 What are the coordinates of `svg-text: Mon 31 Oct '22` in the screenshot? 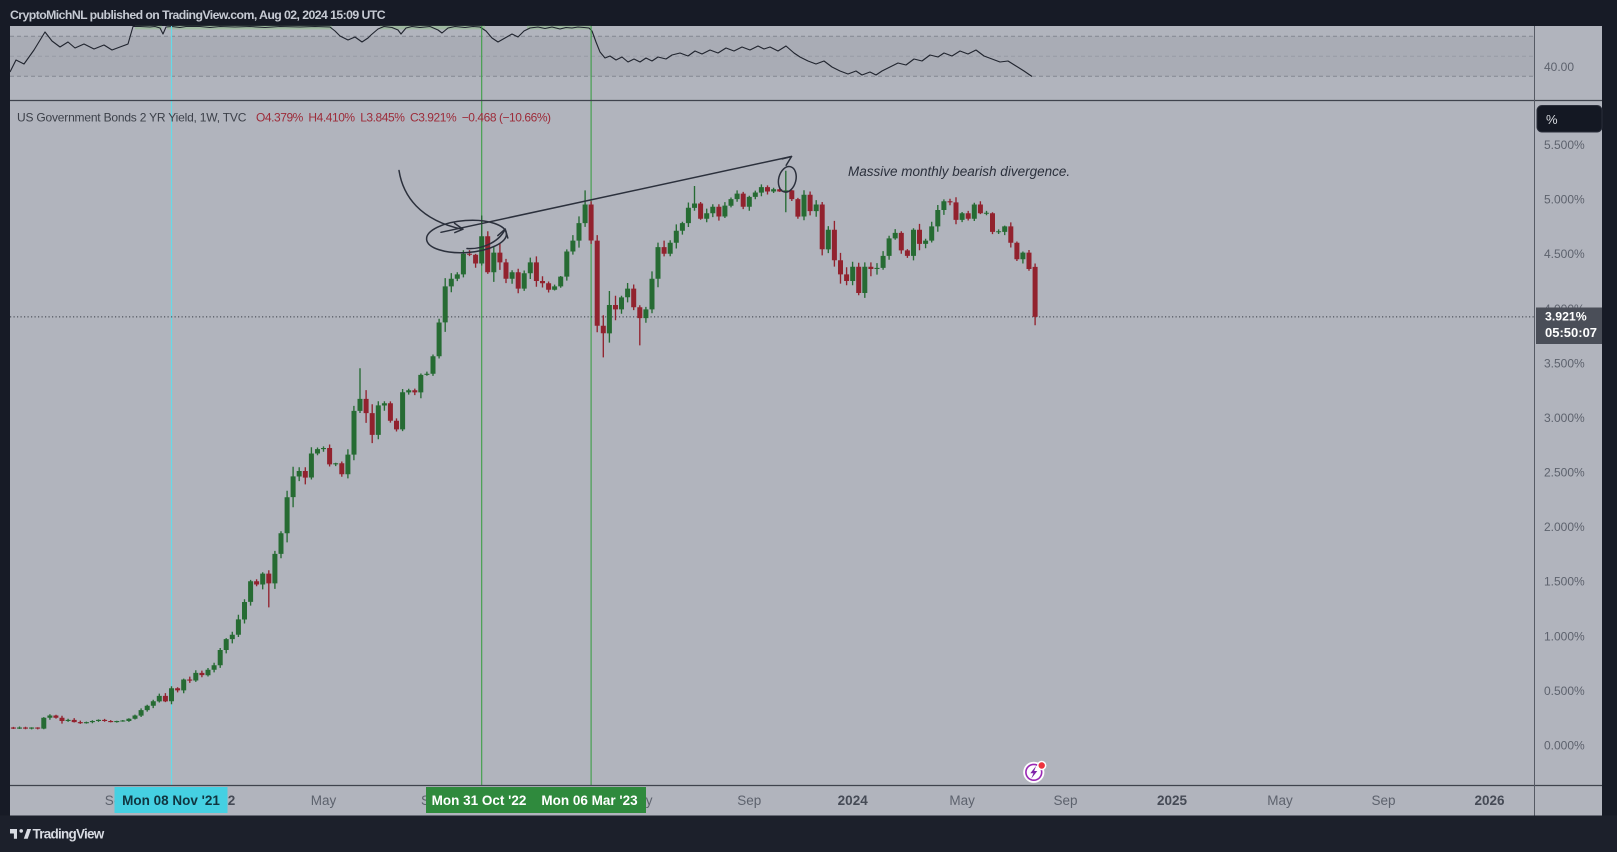 It's located at (479, 800).